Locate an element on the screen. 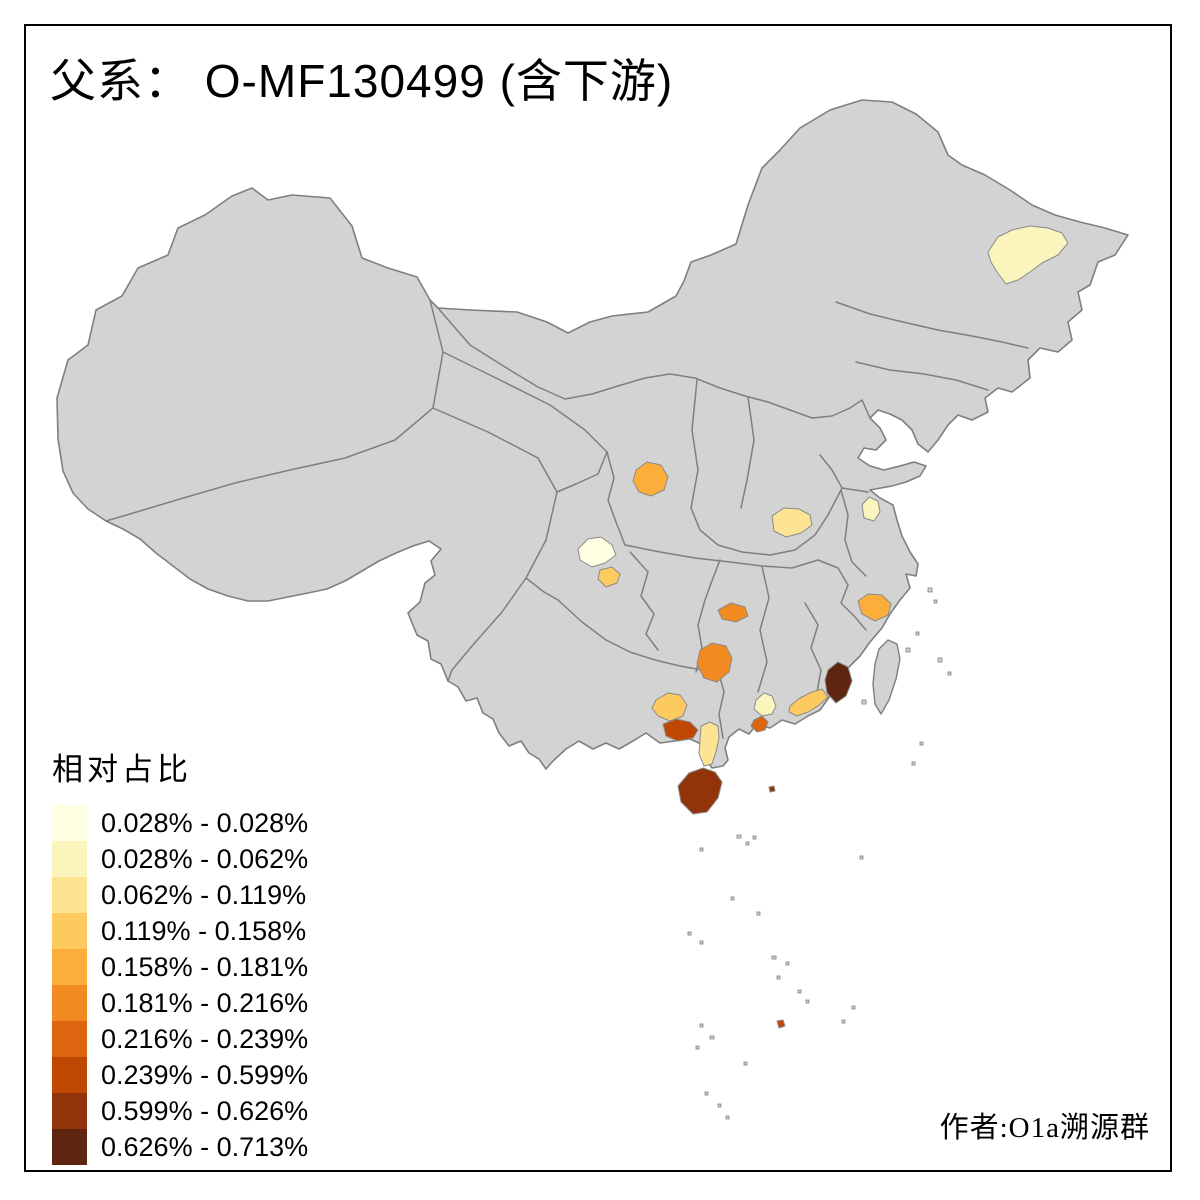 The height and width of the screenshot is (1200, 1200). legend-item: 0.181% - 0.216% is located at coordinates (180, 1003).